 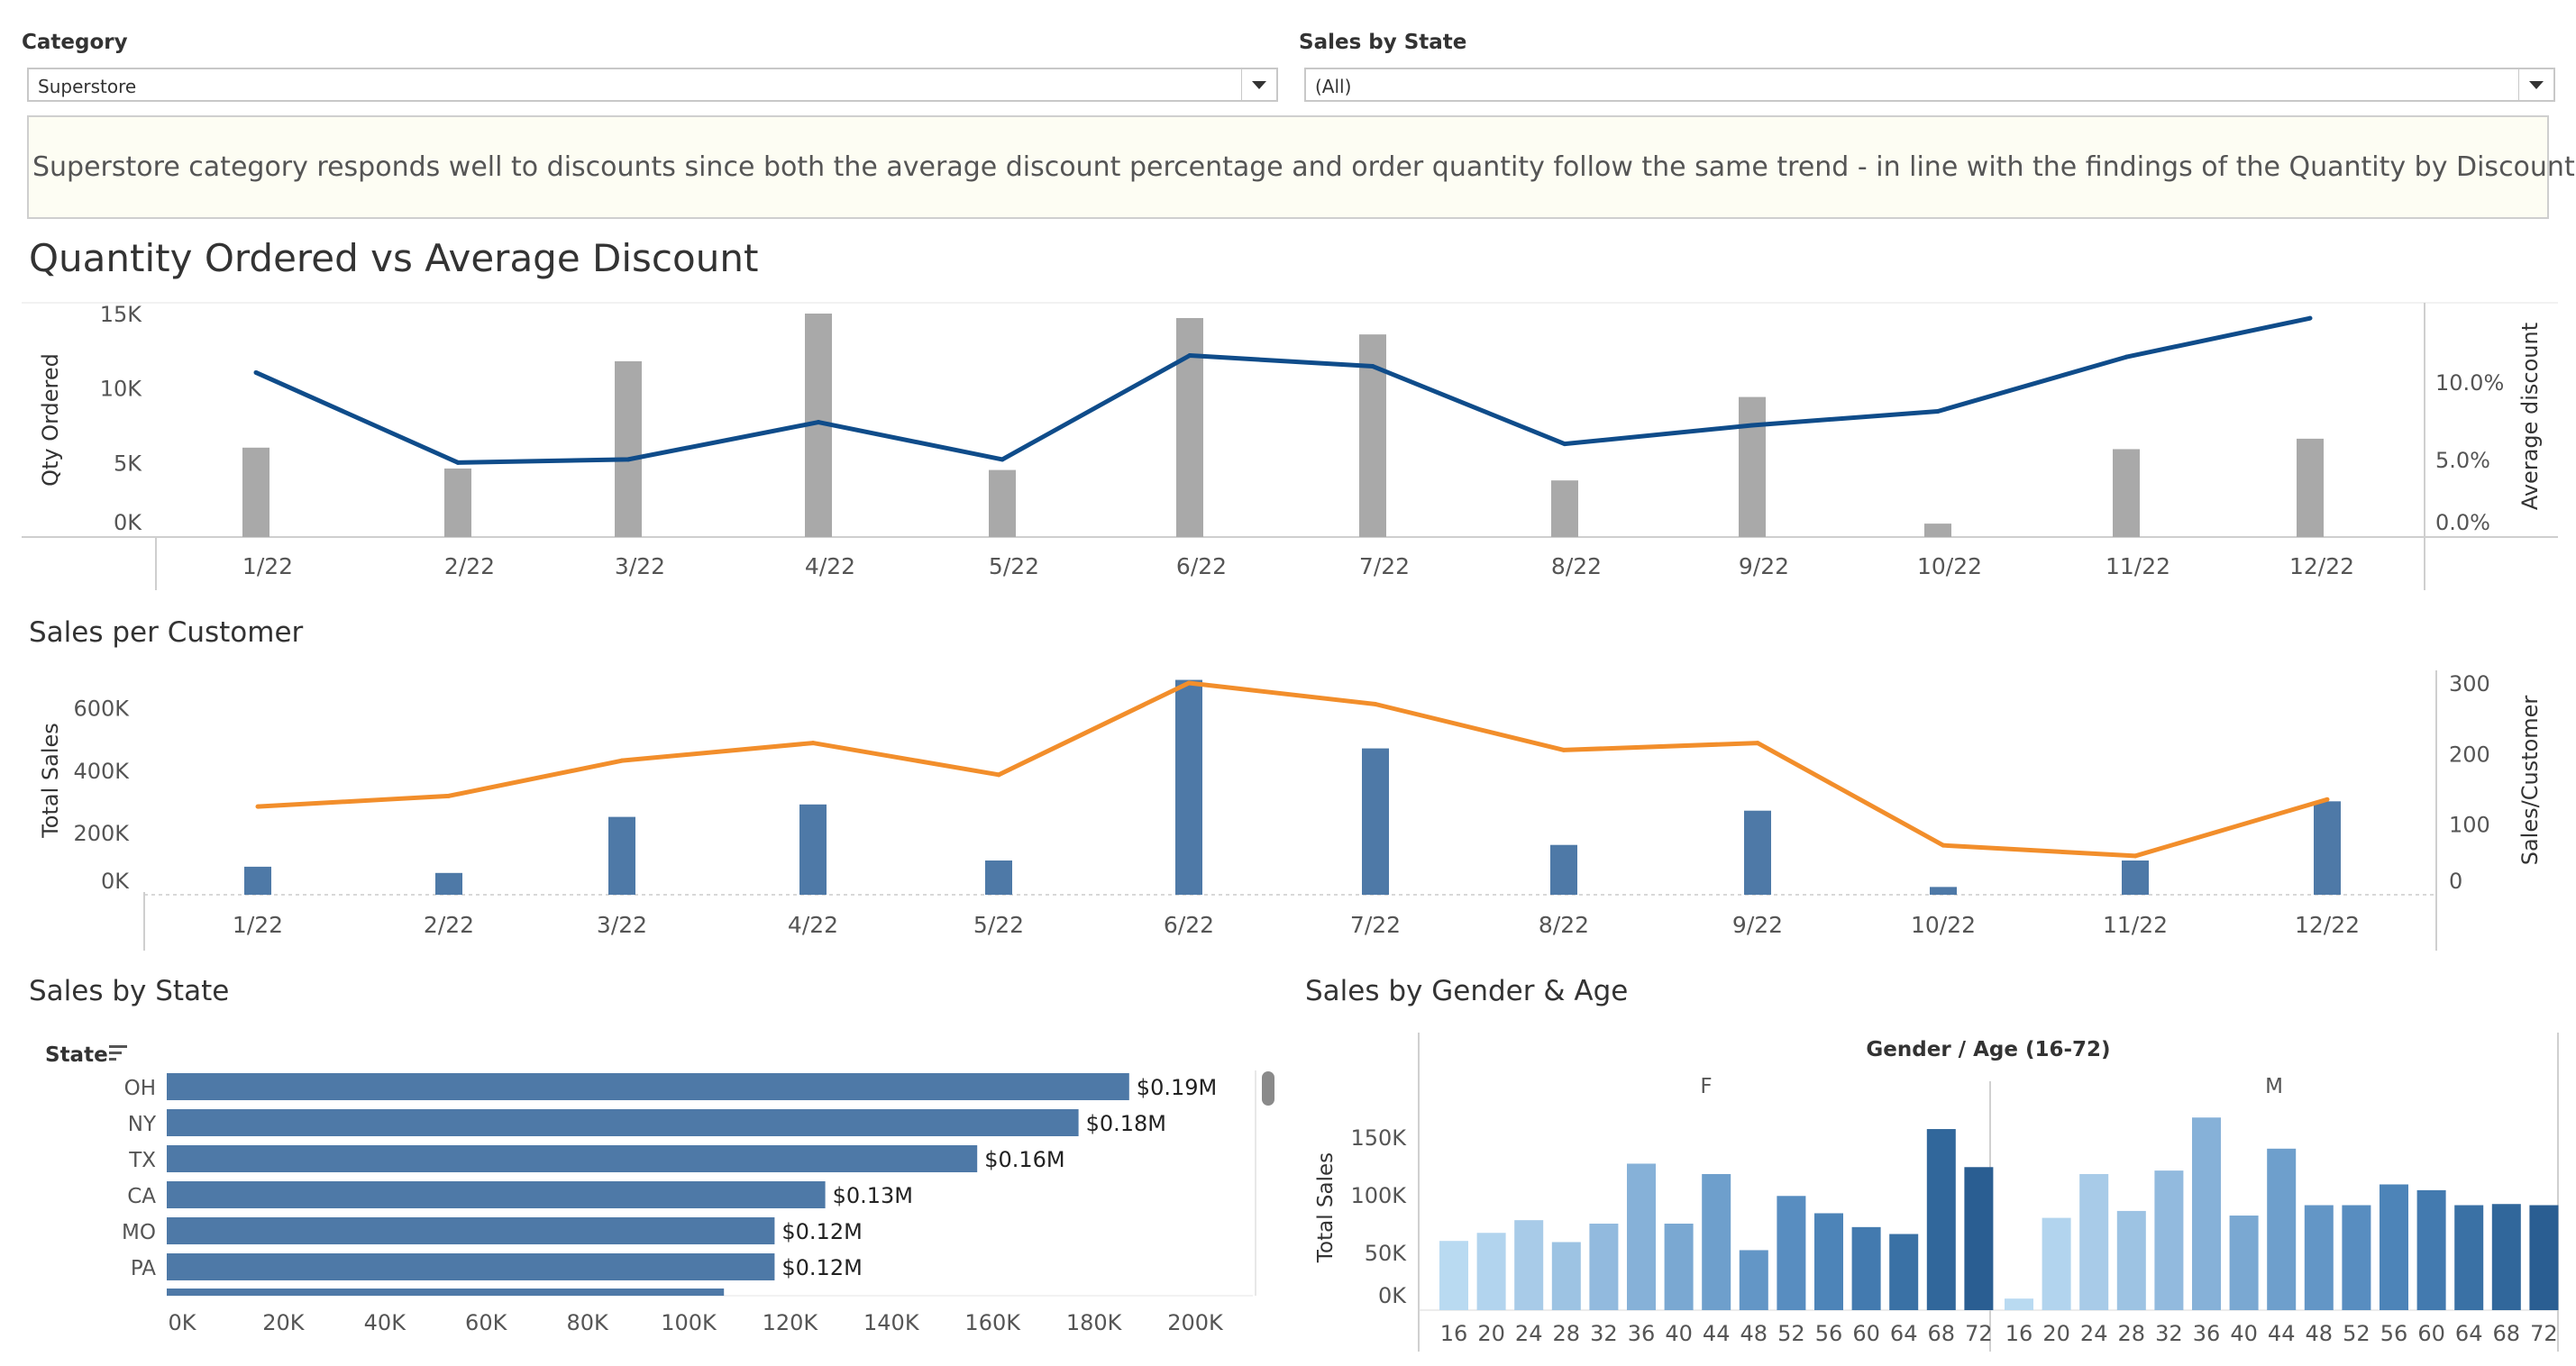 I want to click on x-tick-label: 140K, so click(x=891, y=1322).